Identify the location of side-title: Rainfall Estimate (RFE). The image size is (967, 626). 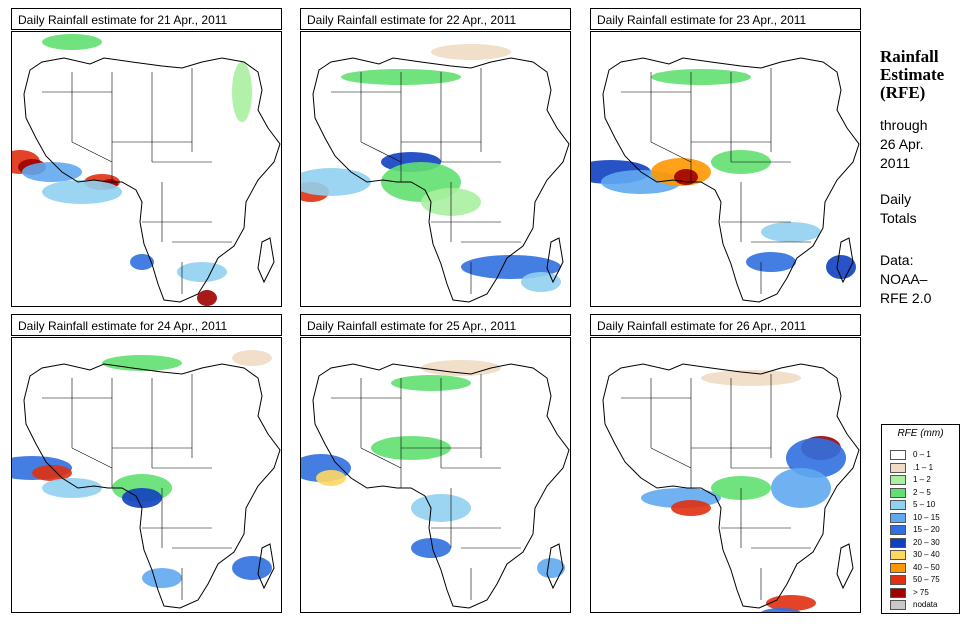
(922, 75).